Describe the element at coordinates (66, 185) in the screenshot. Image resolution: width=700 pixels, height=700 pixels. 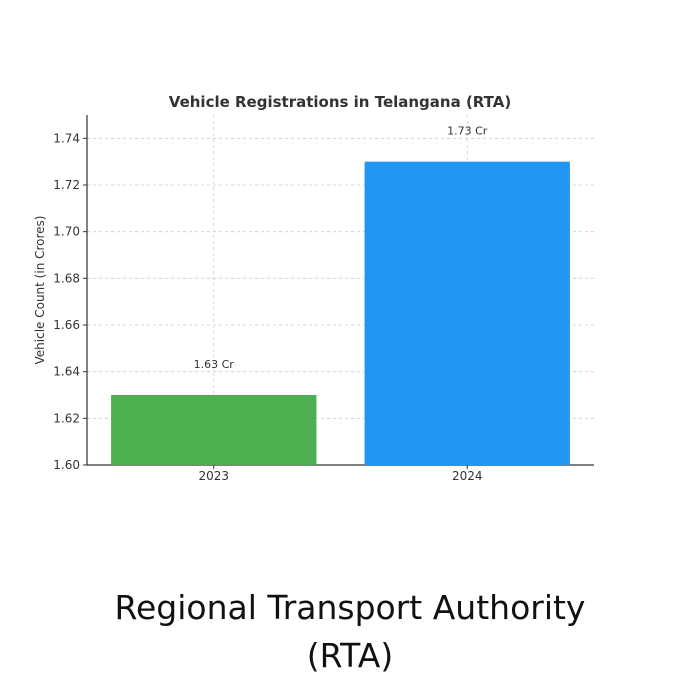
I see `y-tick-label: 1.72` at that location.